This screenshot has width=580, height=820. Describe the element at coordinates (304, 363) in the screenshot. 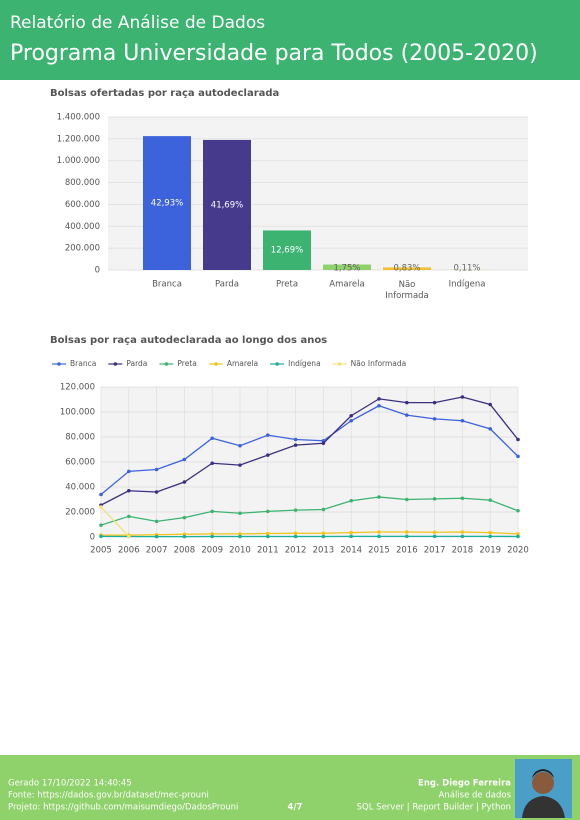

I see `legend-label: Indígena` at that location.